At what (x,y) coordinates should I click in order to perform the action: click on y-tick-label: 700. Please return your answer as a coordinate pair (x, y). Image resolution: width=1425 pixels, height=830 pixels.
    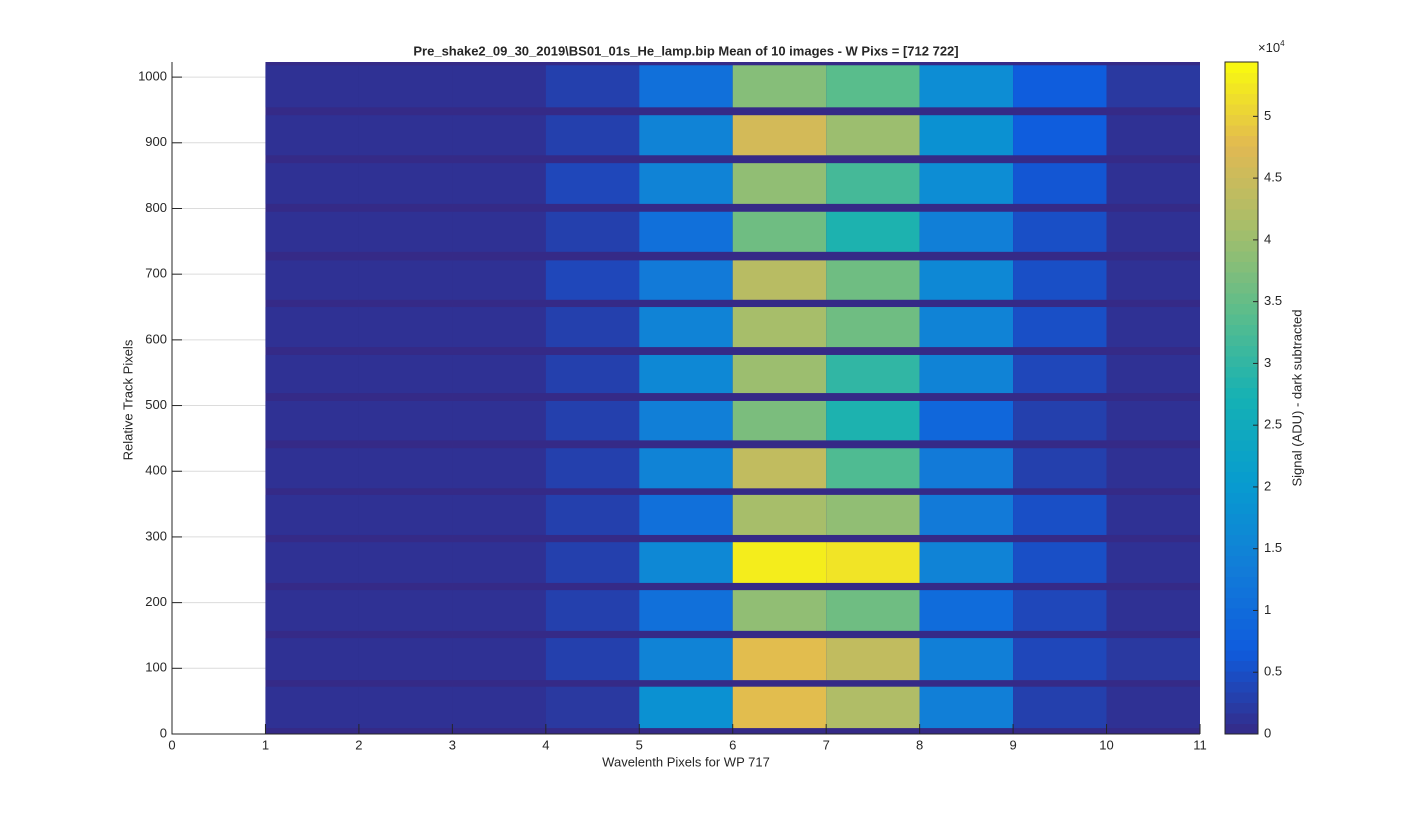
    Looking at the image, I should click on (156, 273).